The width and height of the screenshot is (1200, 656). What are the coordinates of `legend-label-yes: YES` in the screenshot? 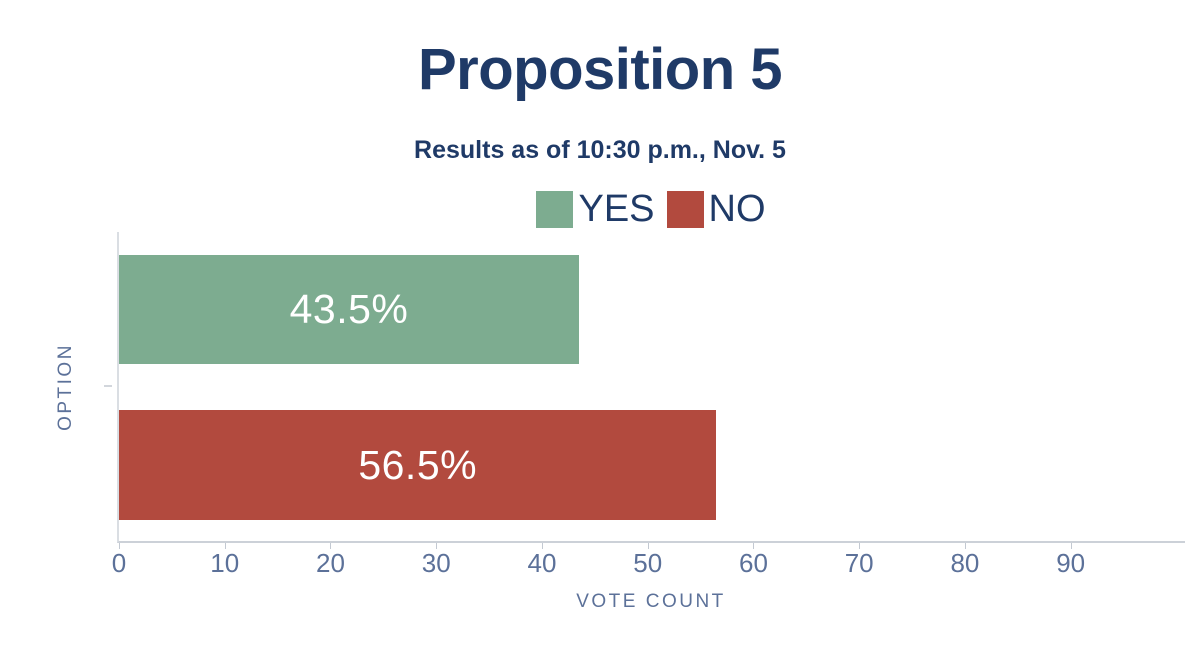 It's located at (616, 209).